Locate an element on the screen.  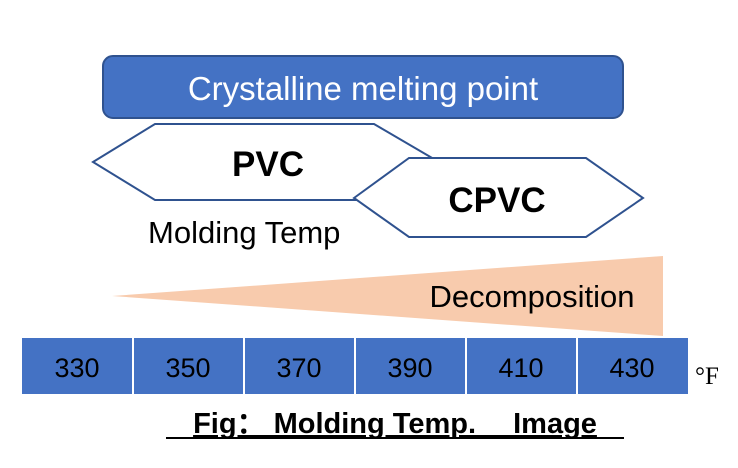
scale-value-label: 370 is located at coordinates (298, 368).